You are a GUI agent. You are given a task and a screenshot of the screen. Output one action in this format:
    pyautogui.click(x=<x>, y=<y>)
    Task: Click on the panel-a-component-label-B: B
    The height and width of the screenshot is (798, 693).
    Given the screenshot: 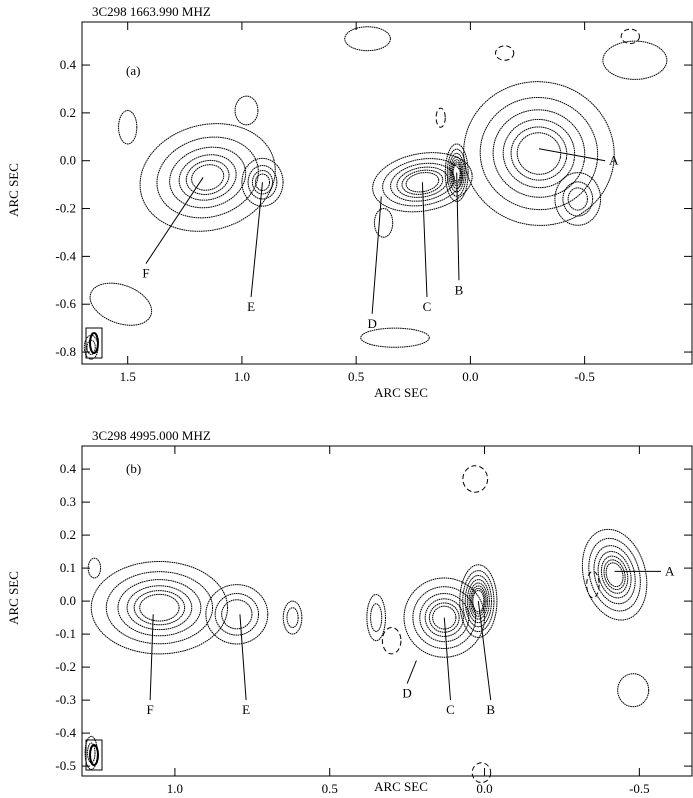 What is the action you would take?
    pyautogui.click(x=459, y=289)
    